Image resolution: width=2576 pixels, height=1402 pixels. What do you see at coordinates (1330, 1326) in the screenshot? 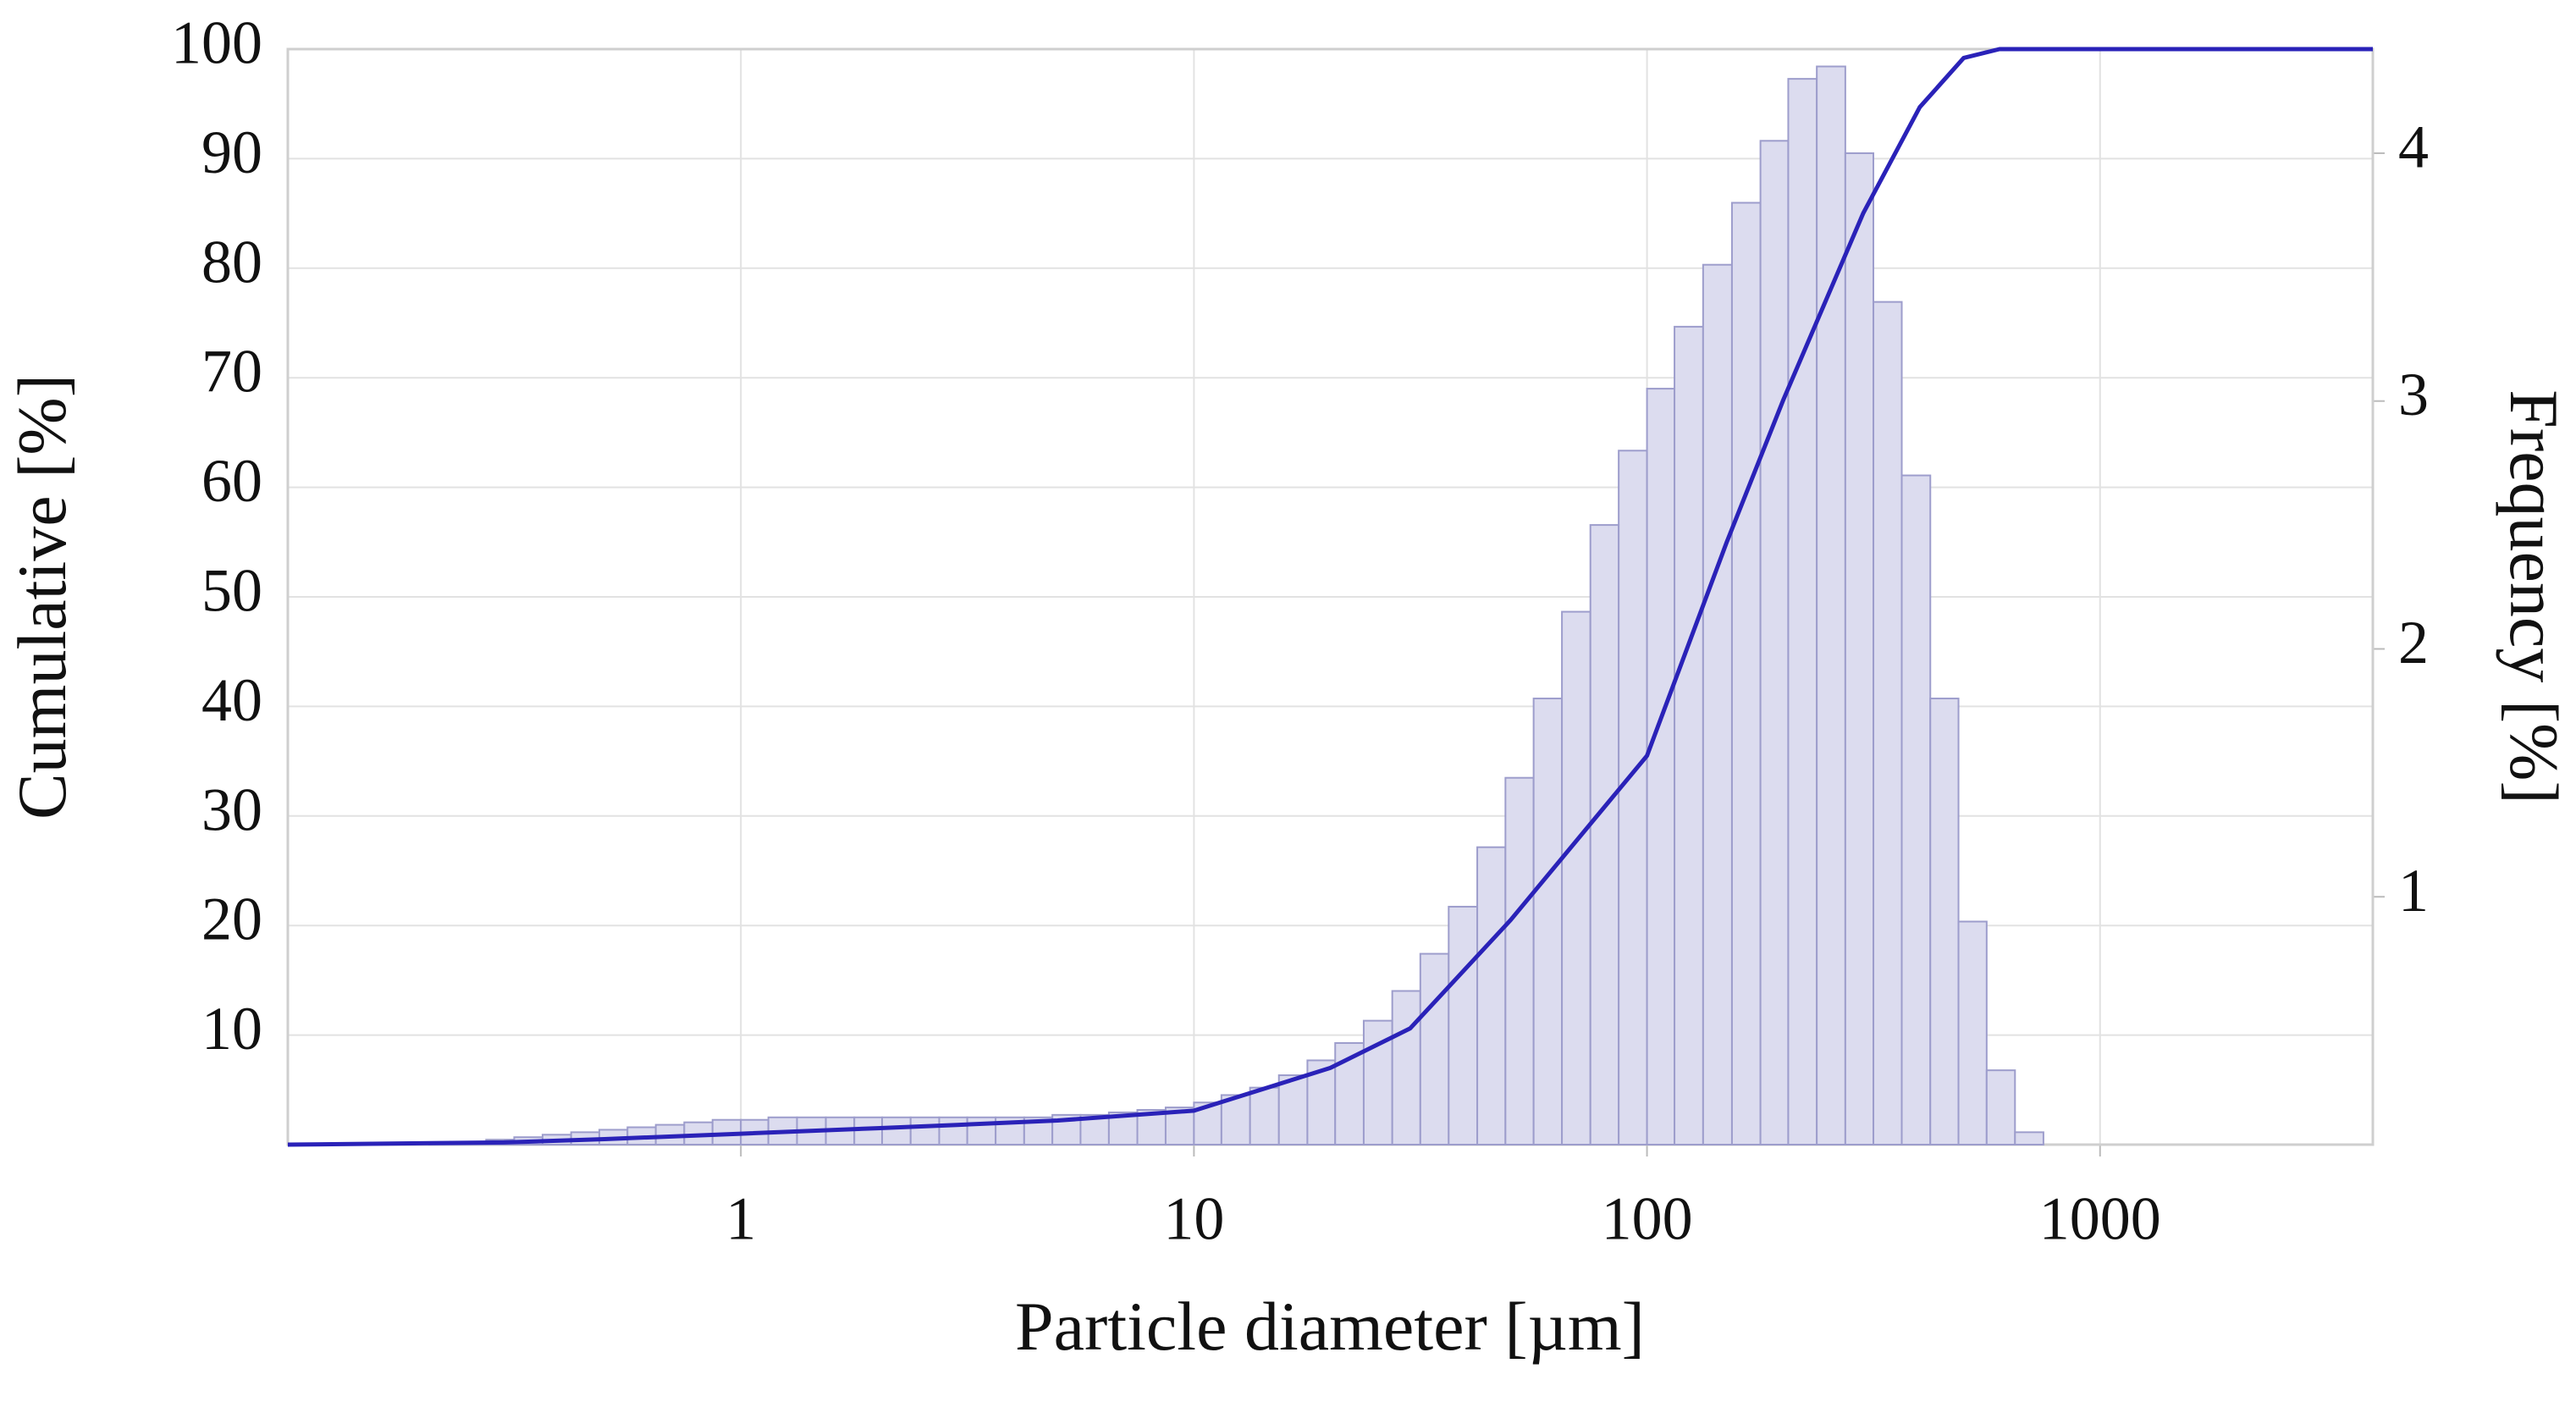
I see `x-axis-label: Particle diameter [µm]` at bounding box center [1330, 1326].